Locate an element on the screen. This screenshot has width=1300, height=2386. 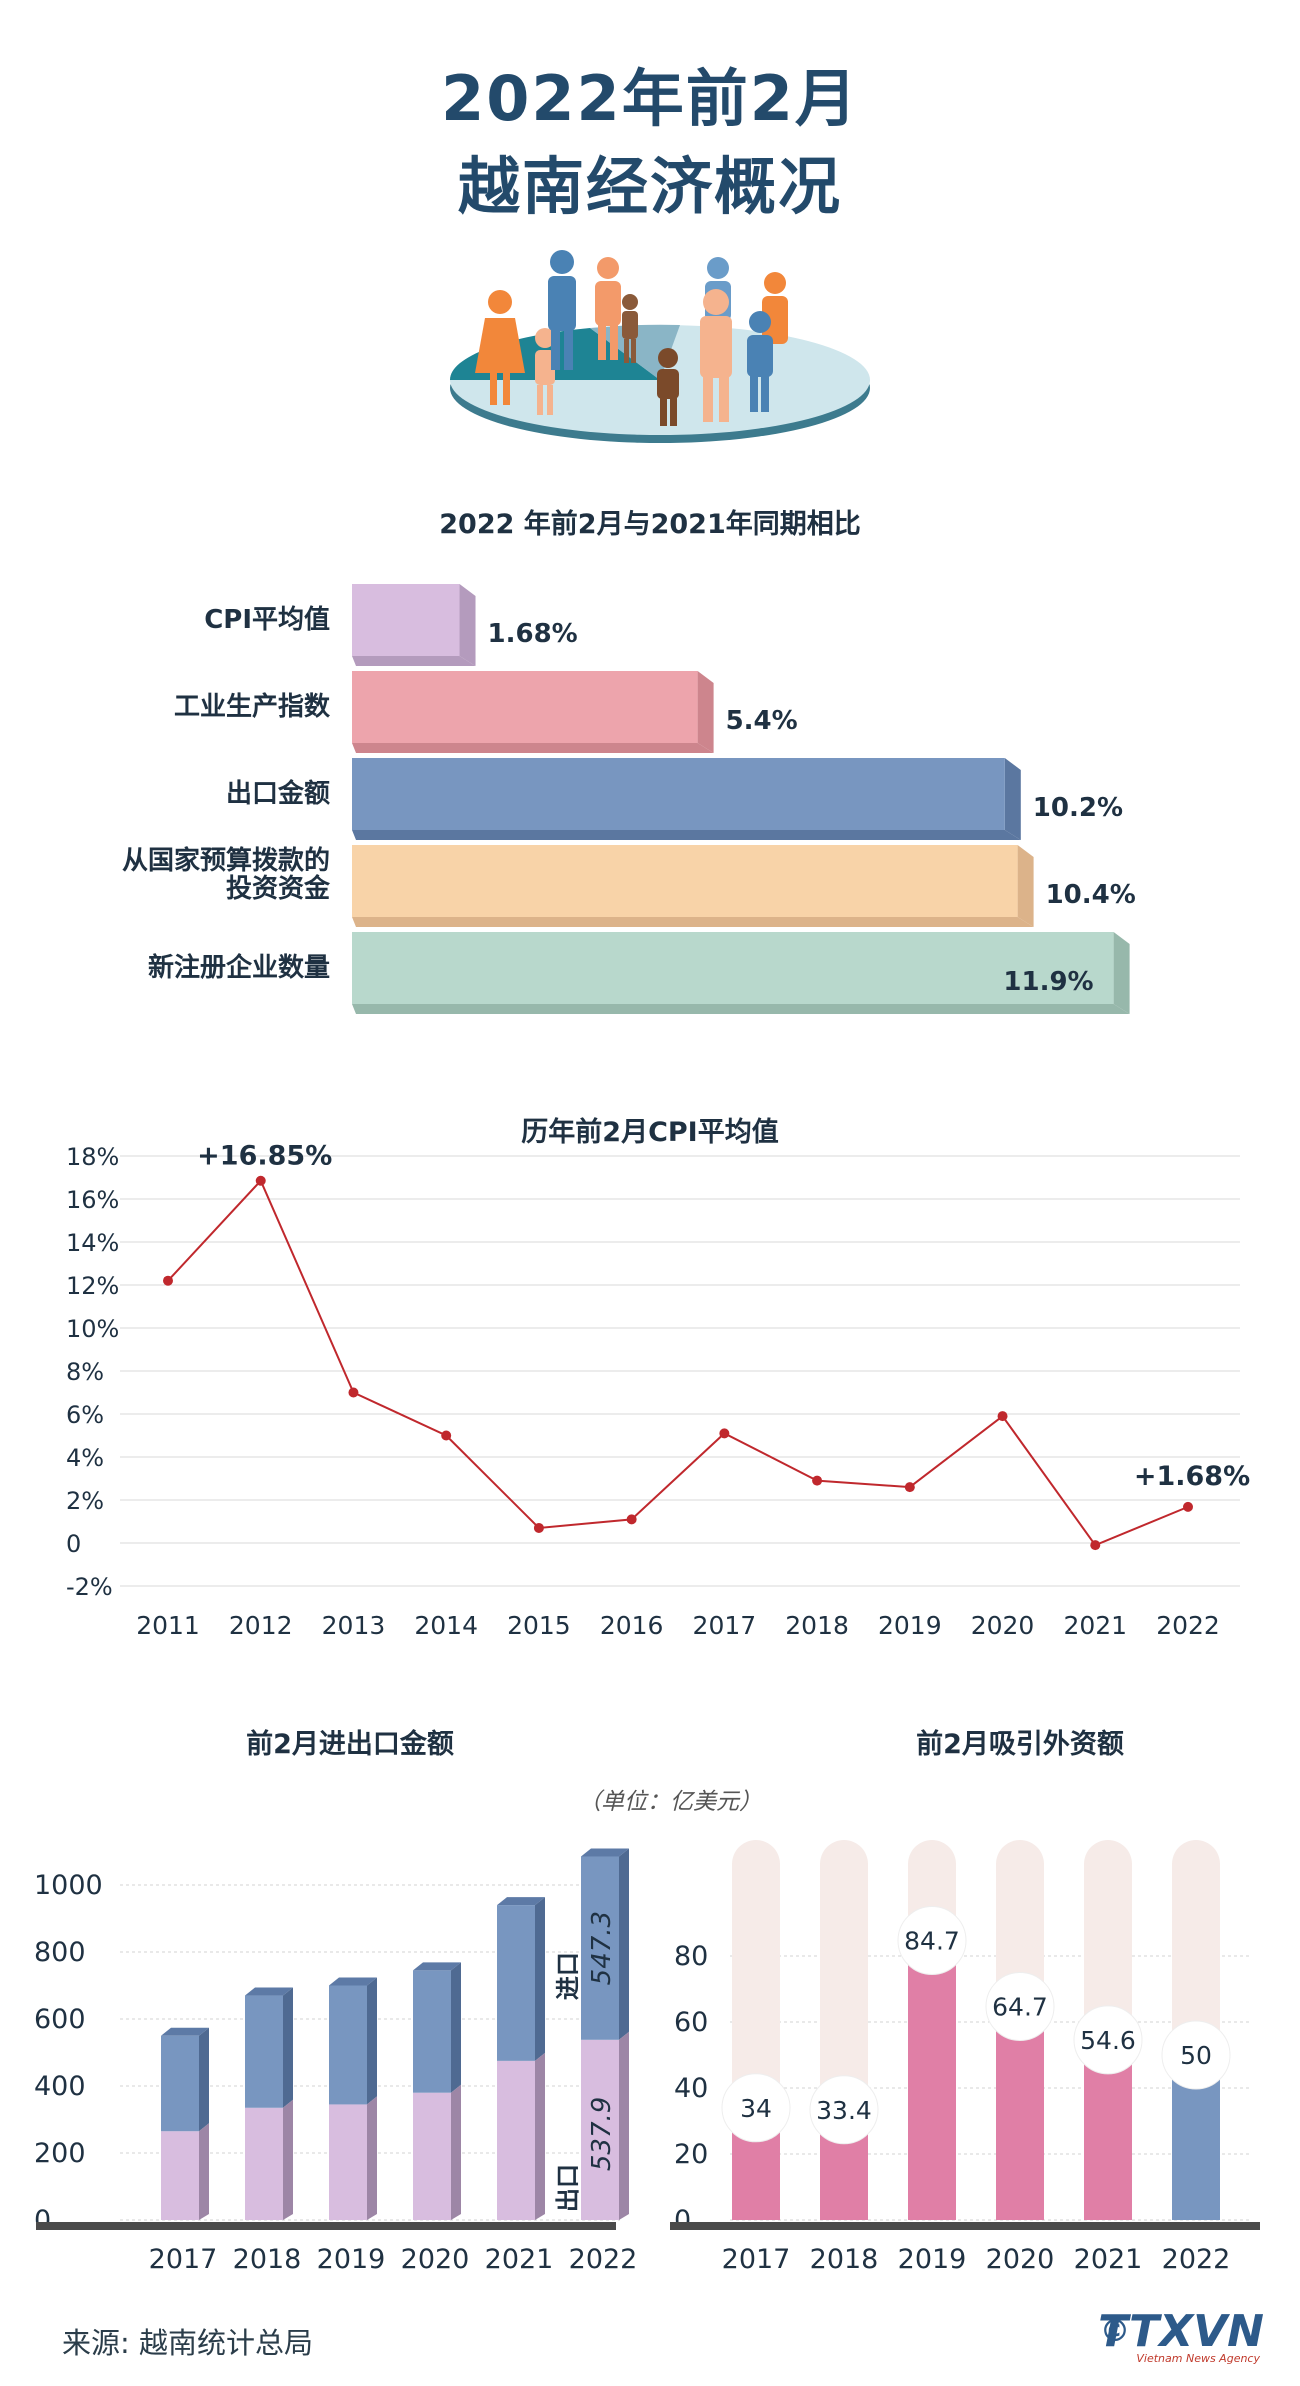
fdi-chart-title: 前2月吸引外资额 is located at coordinates (1020, 1744).